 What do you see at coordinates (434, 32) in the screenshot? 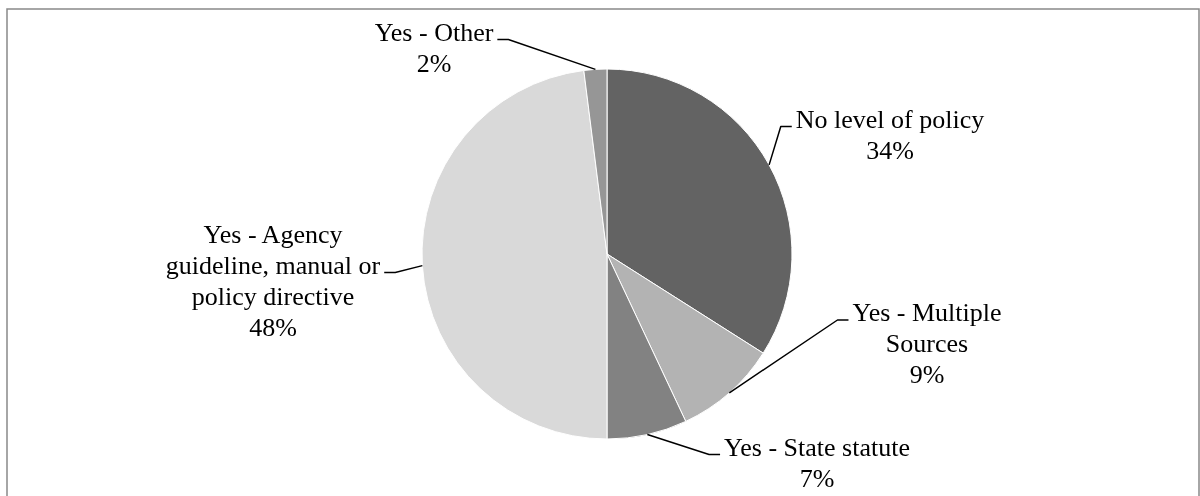
I see `slice-label: Yes - Other` at bounding box center [434, 32].